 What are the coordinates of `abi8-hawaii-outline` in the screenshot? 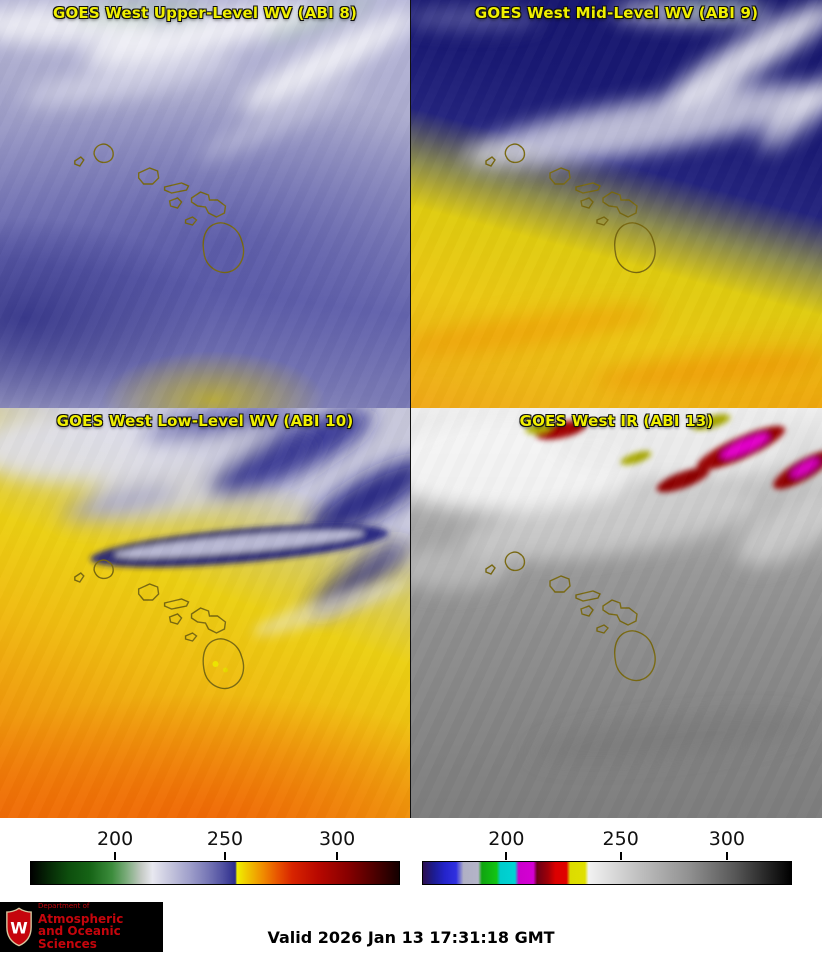 It's located at (159, 208).